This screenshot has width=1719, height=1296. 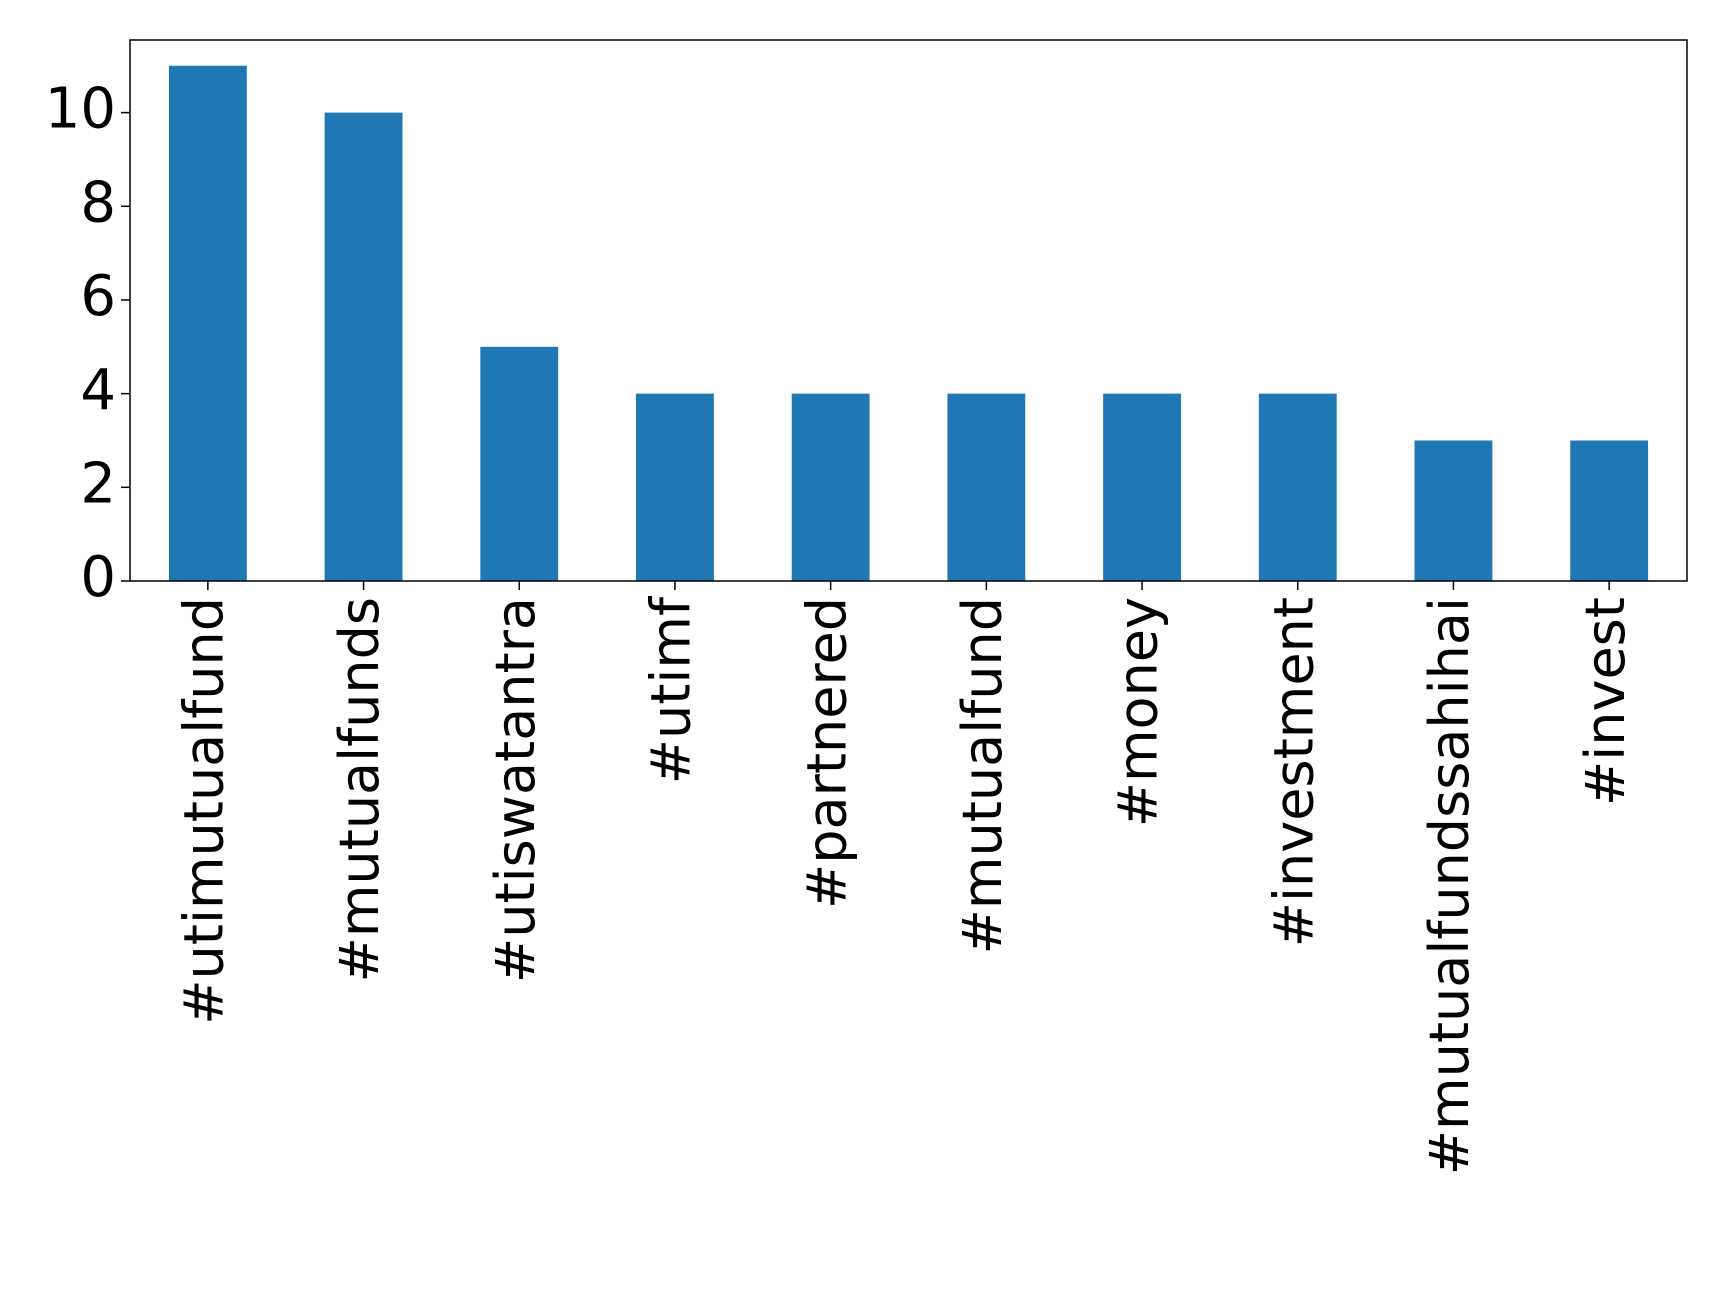 I want to click on x-tick-label: #mutualfunds, so click(x=359, y=789).